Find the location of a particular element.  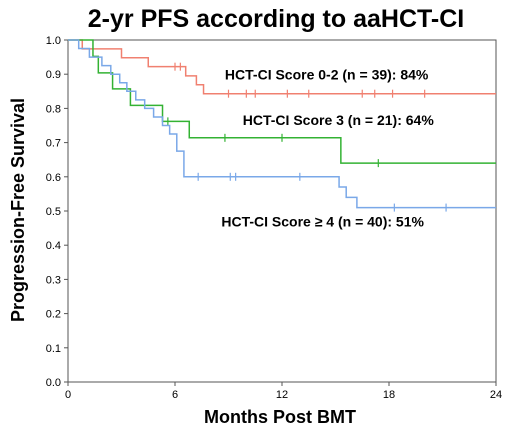

x-tick-label: 18 is located at coordinates (389, 395).